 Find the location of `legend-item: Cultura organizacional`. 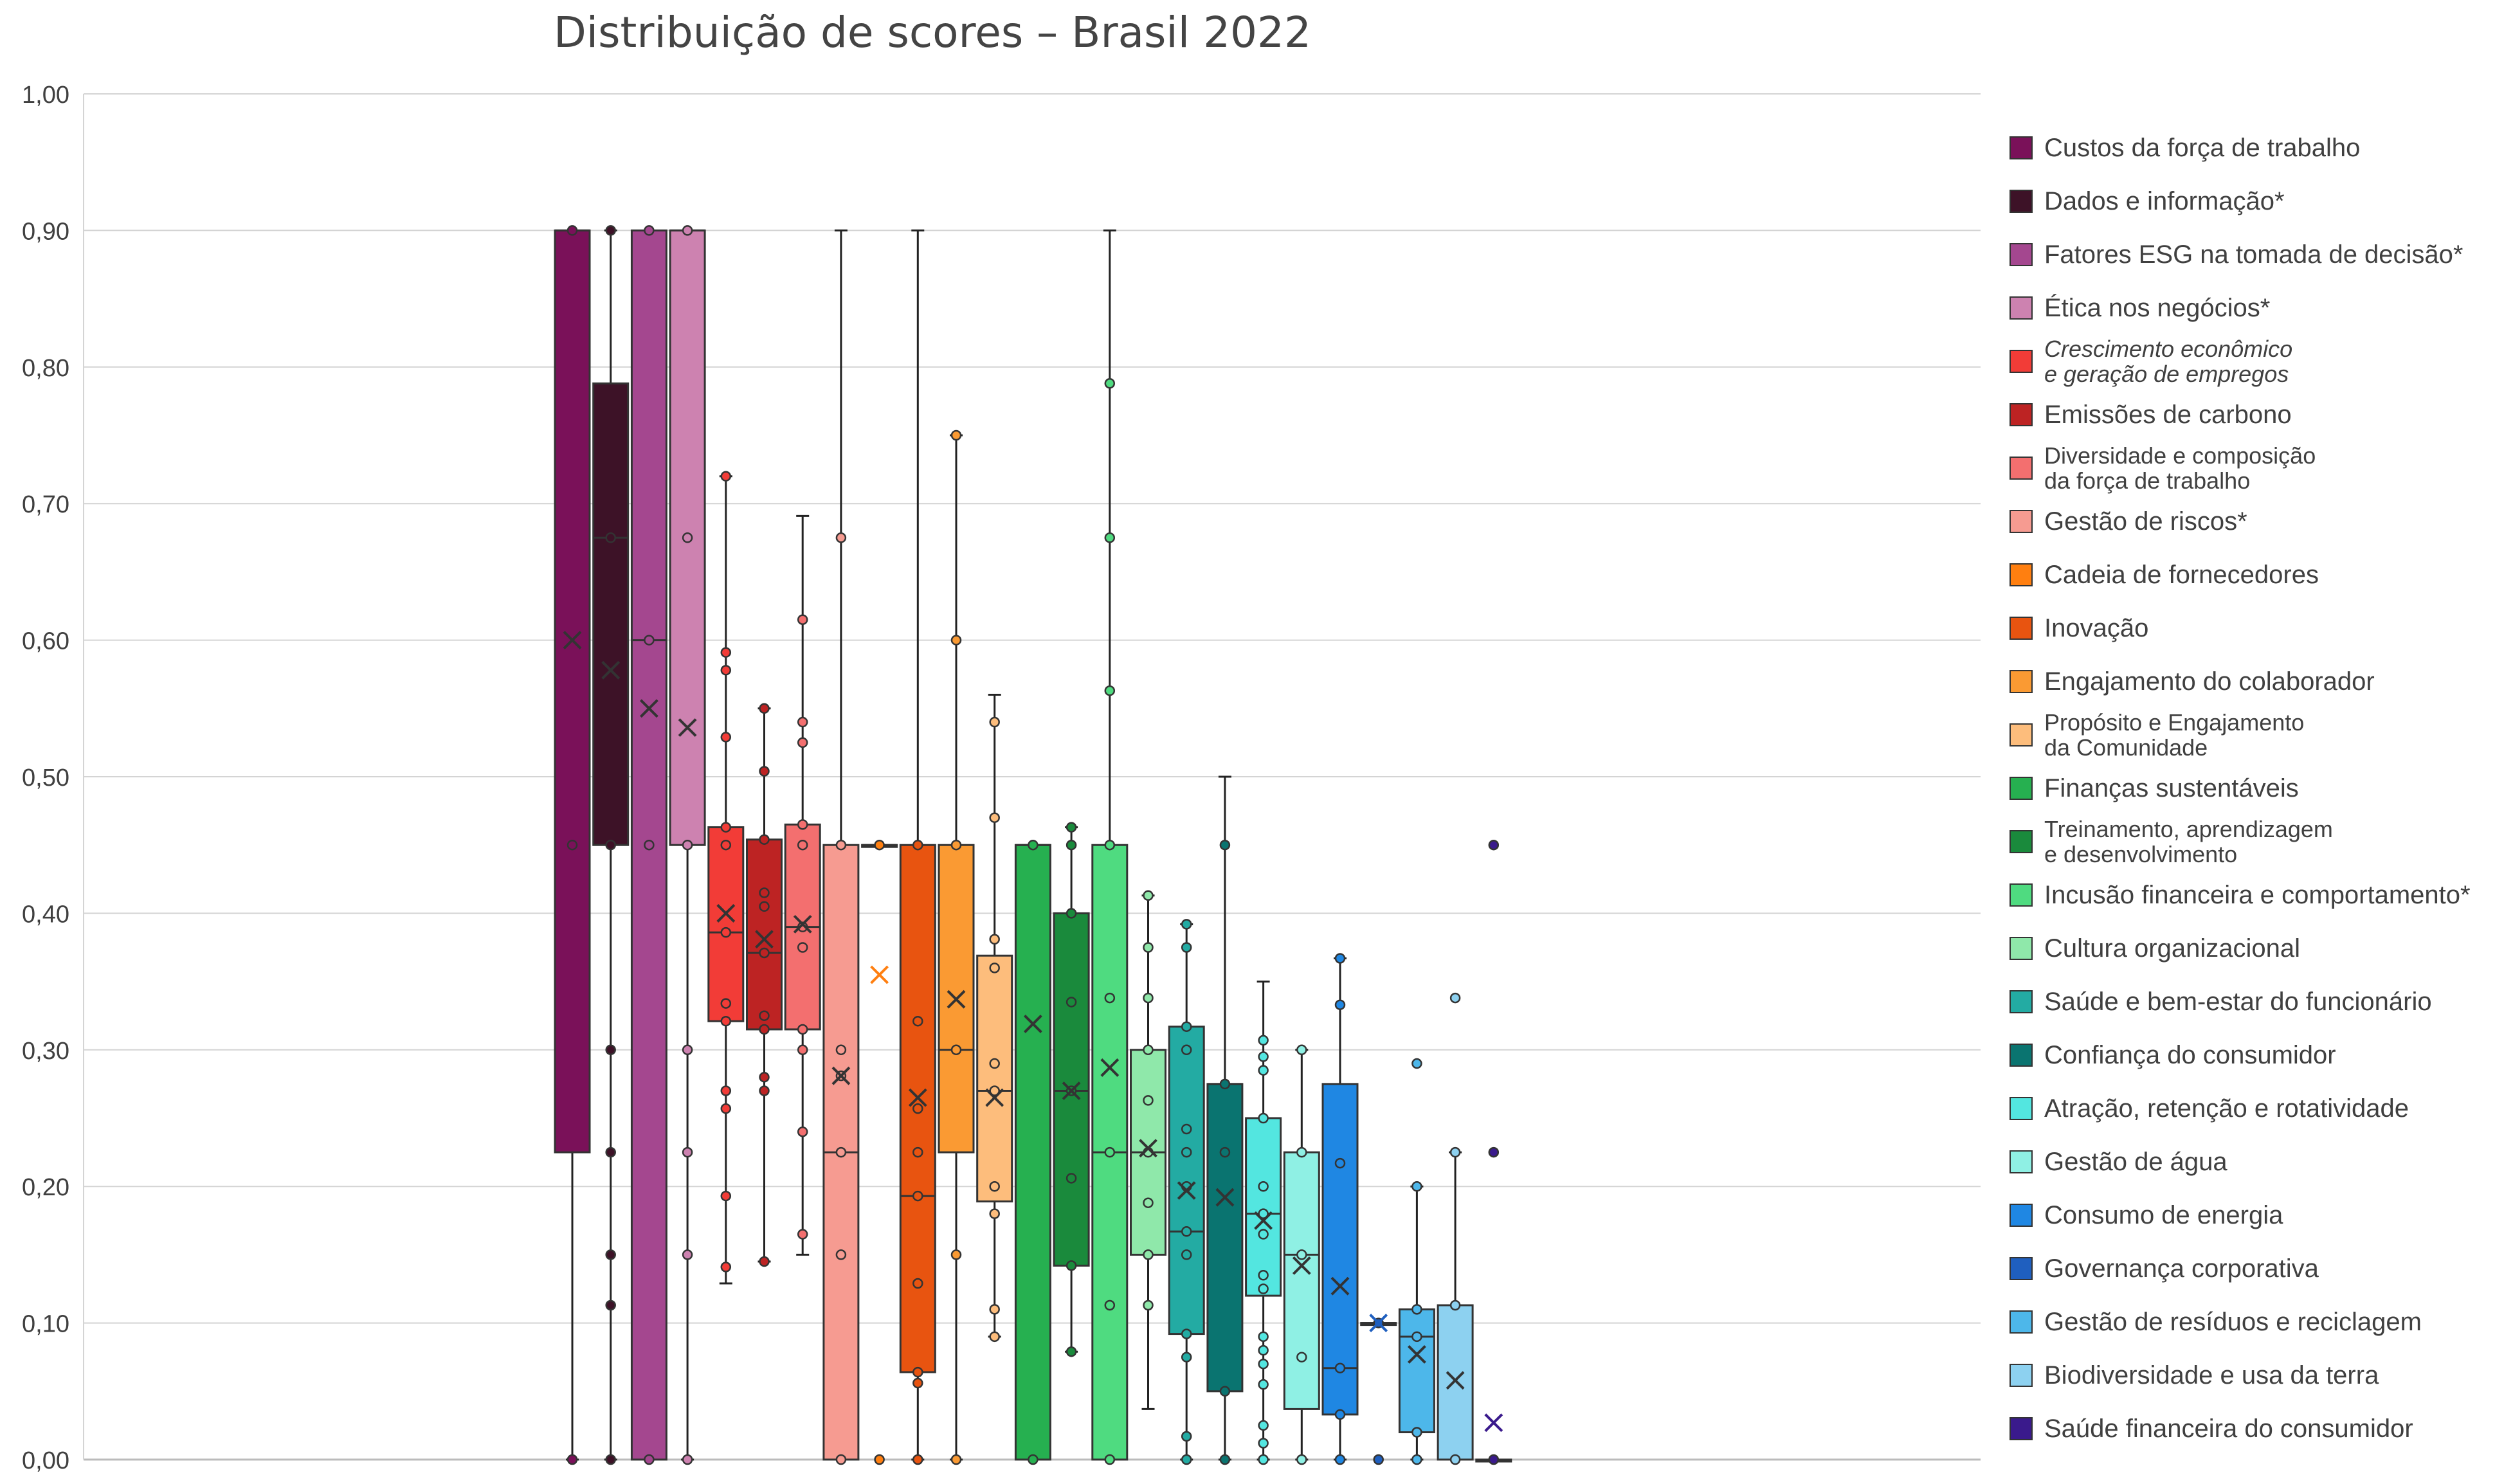

legend-item: Cultura organizacional is located at coordinates (2155, 948).